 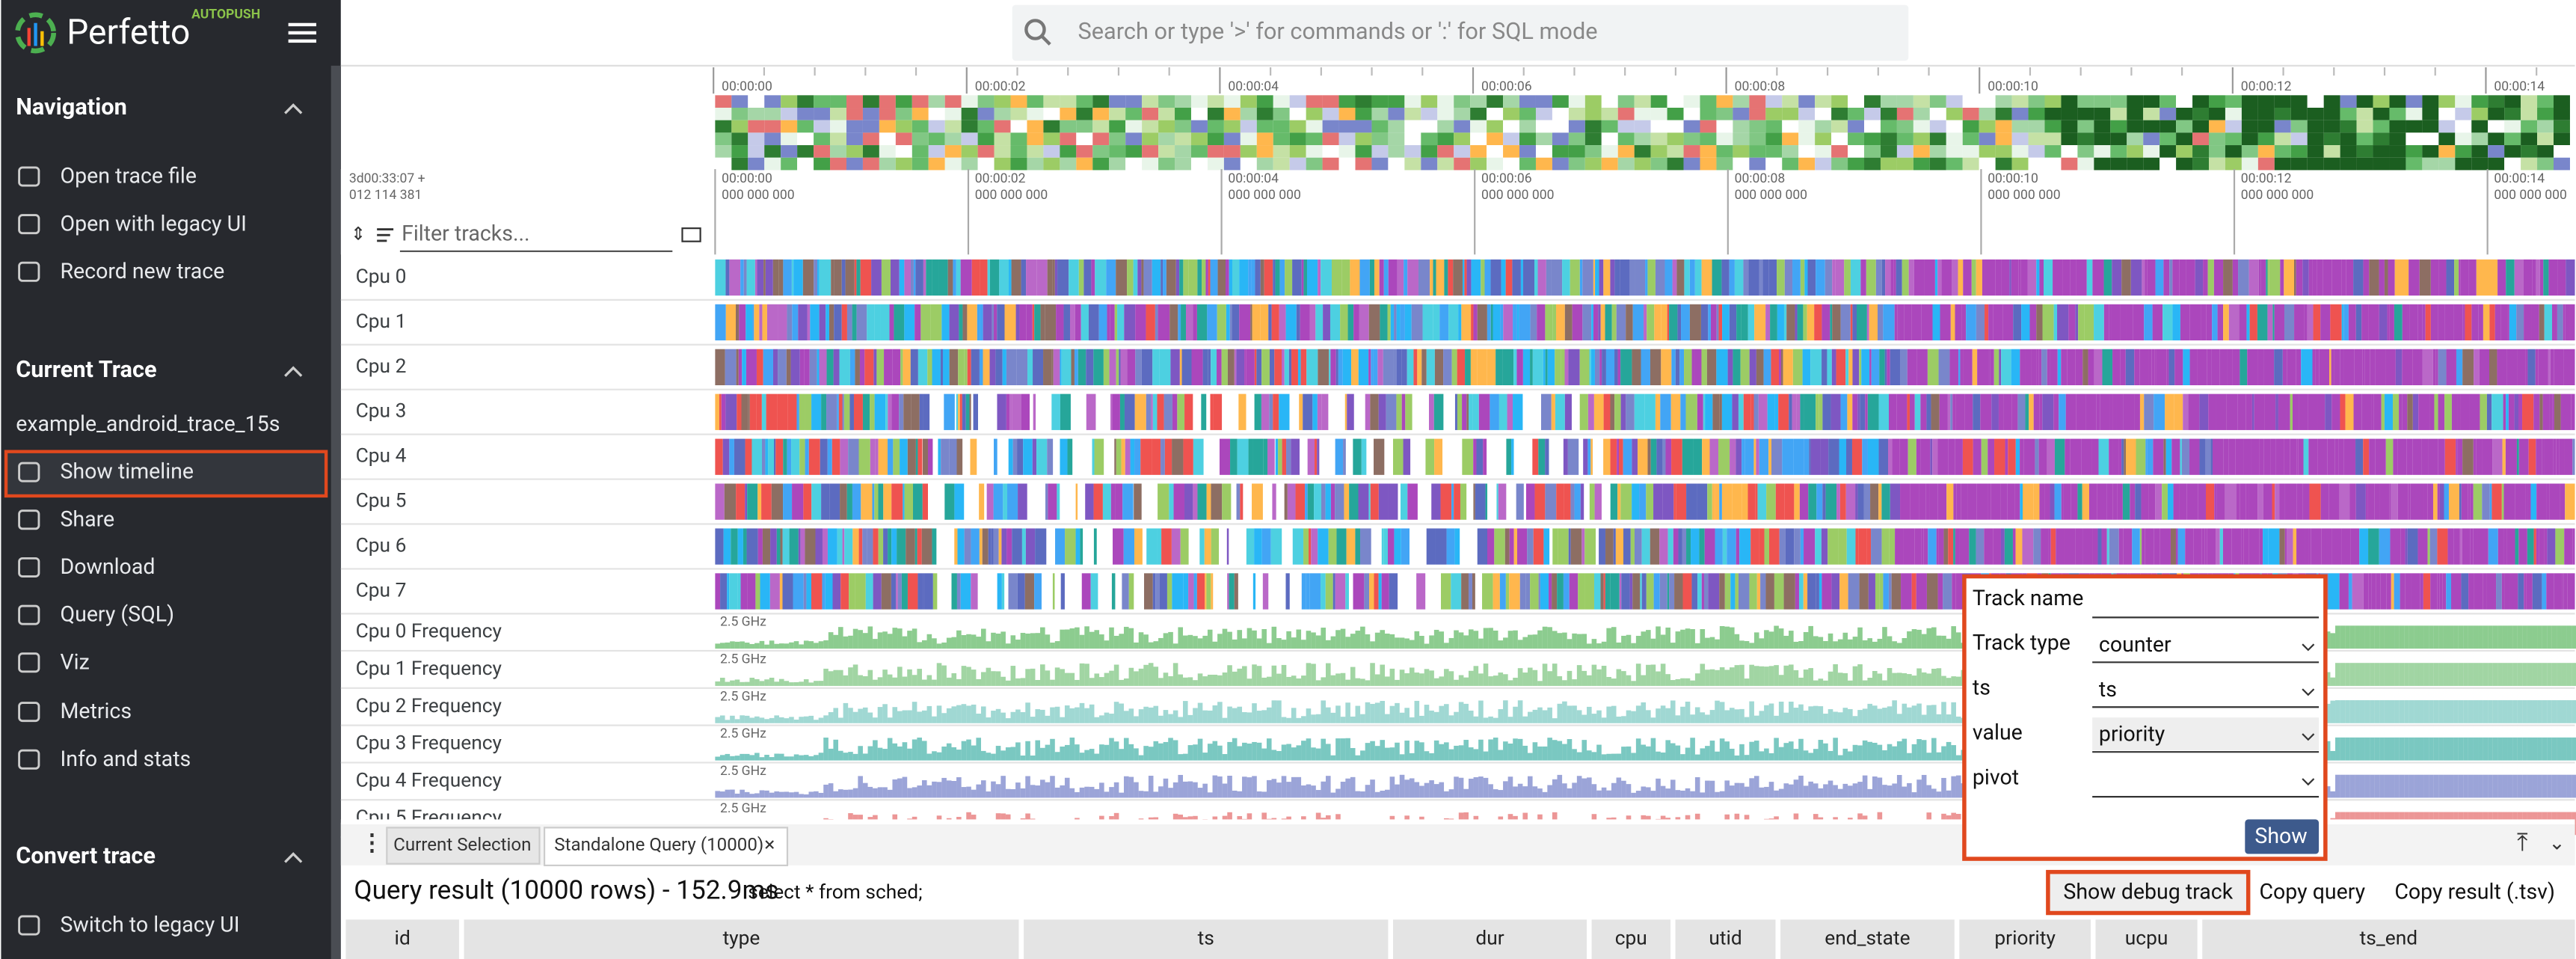 I want to click on collapse-icon: ⇕, so click(x=358, y=234).